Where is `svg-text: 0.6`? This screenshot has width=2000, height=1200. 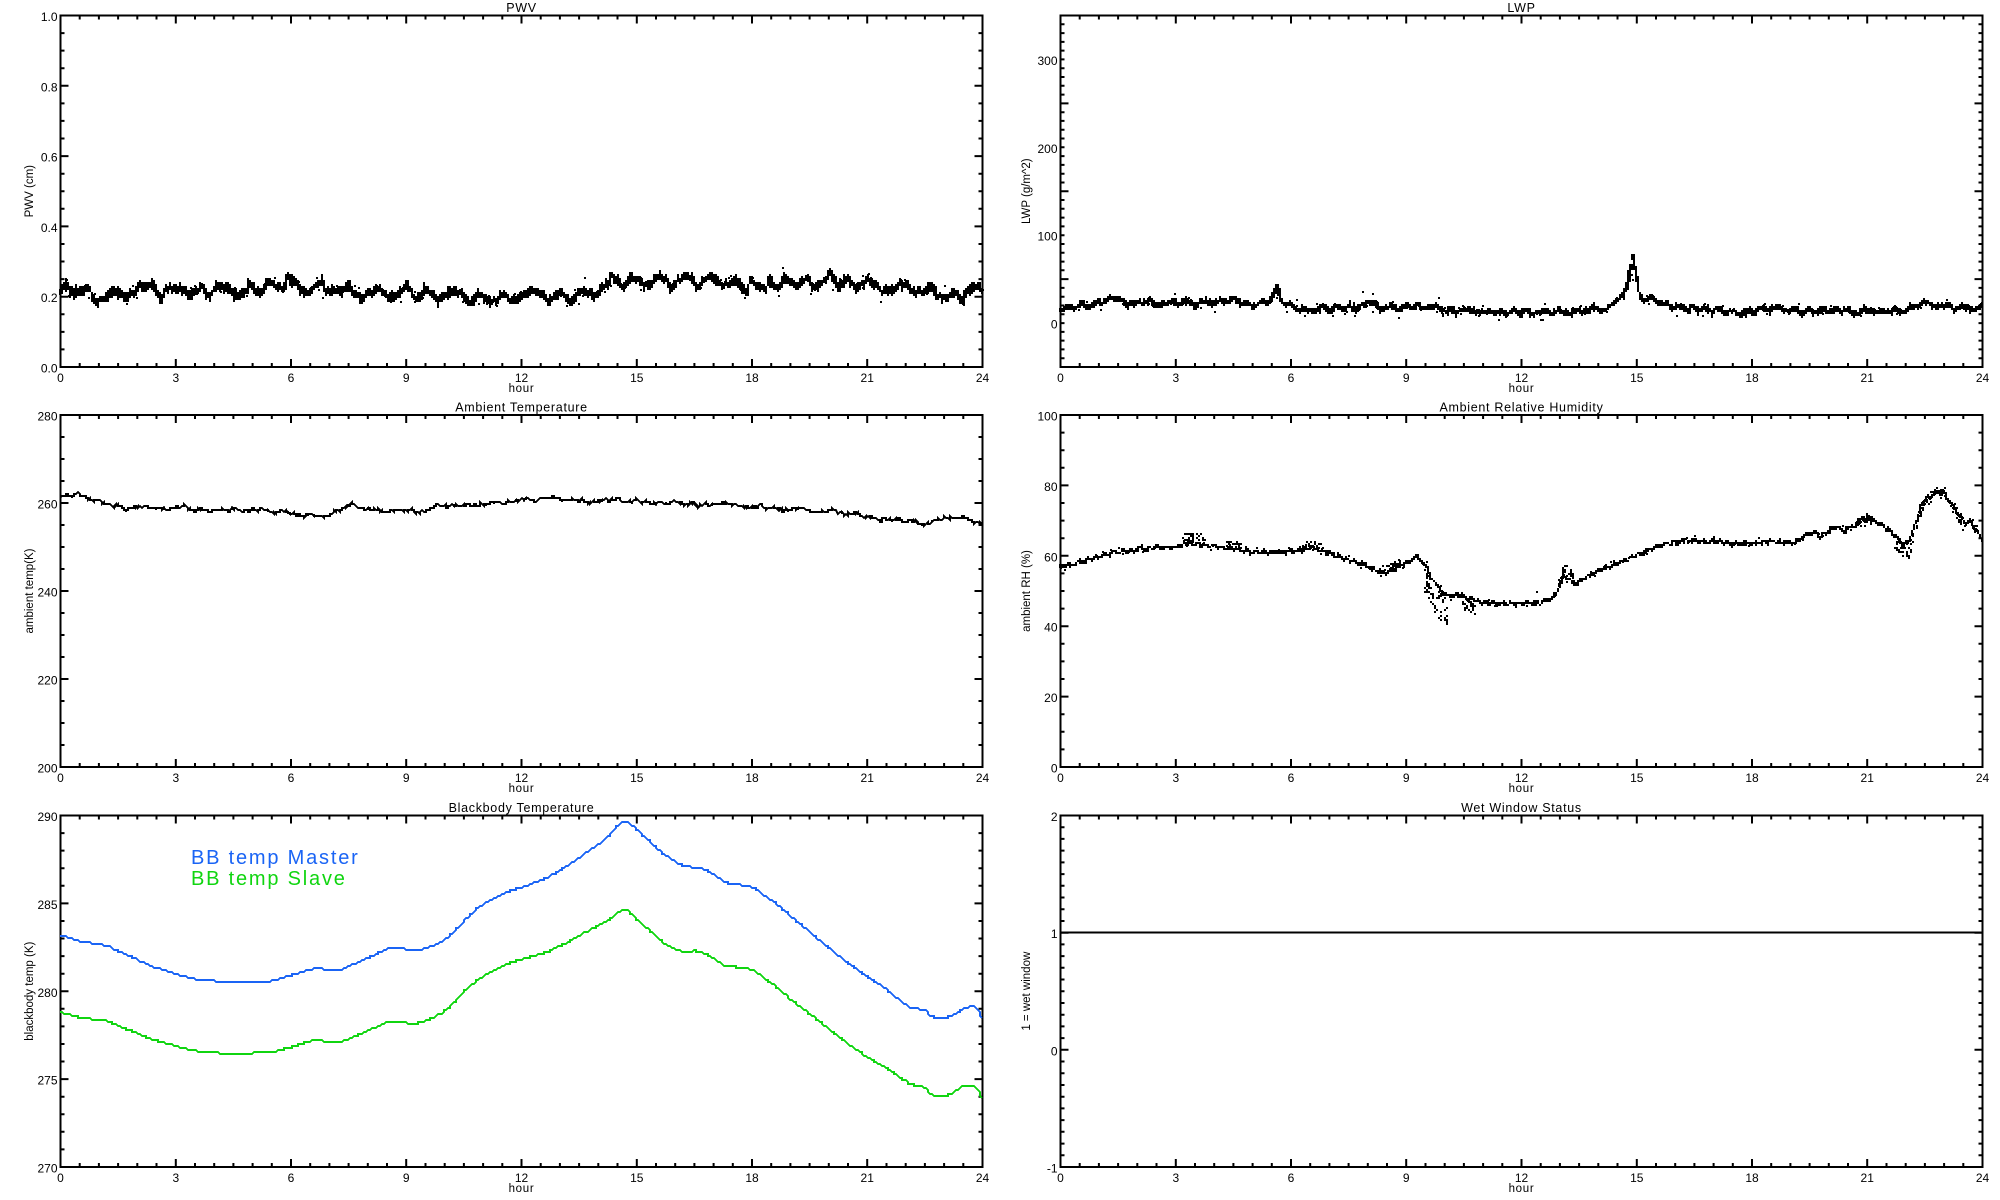 svg-text: 0.6 is located at coordinates (49, 158).